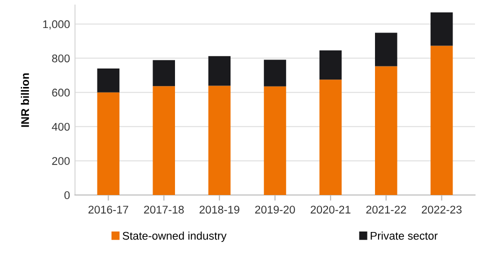  What do you see at coordinates (164, 210) in the screenshot?
I see `x-tick-label: 2017-18` at bounding box center [164, 210].